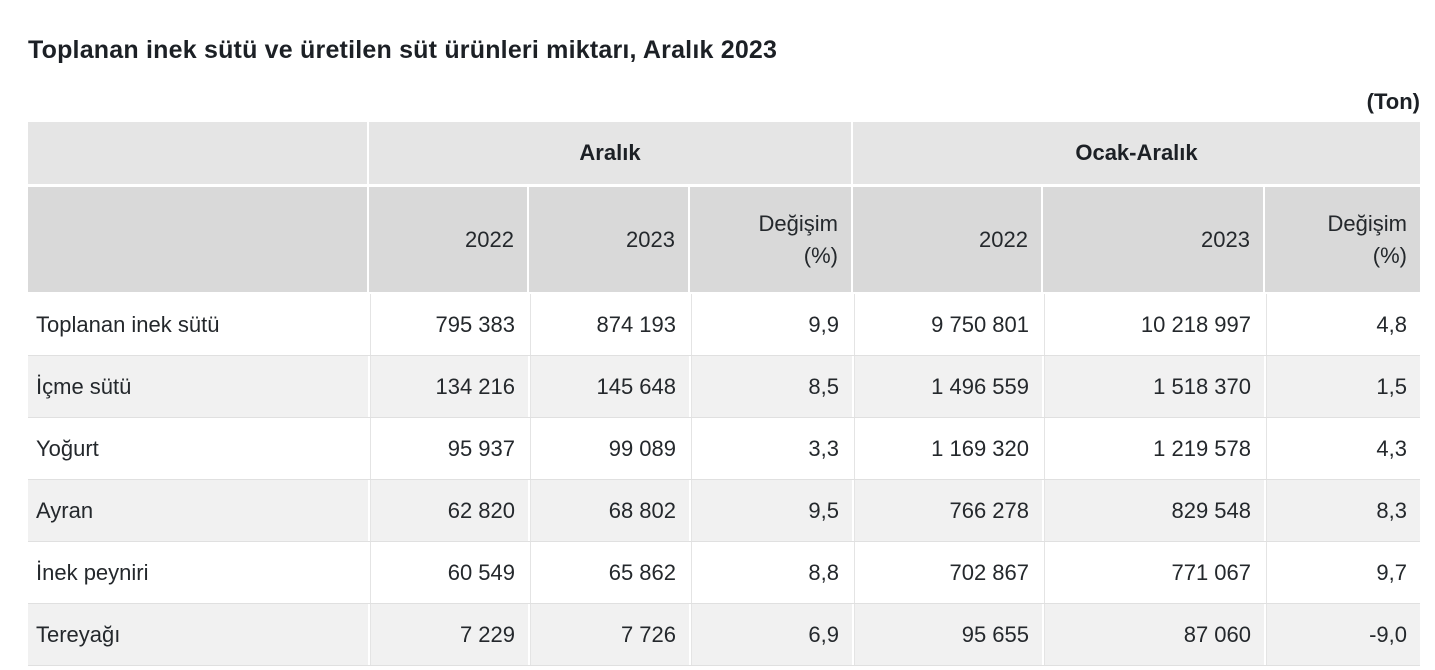 This screenshot has width=1435, height=670. Describe the element at coordinates (1153, 448) in the screenshot. I see `cell-jd-2023: 1 219 578` at that location.